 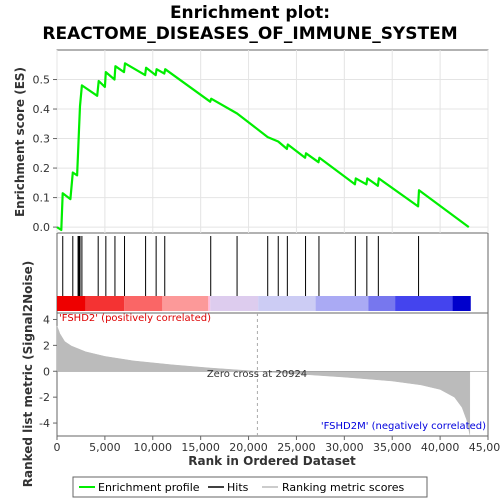 I want to click on x-tick-label: 0, so click(x=57, y=447).